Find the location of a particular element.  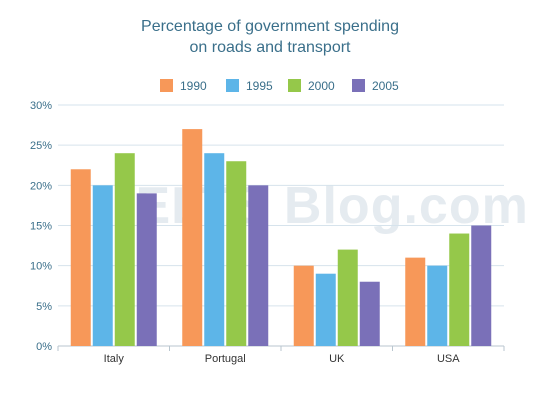

bar-1995-italy is located at coordinates (102, 265).